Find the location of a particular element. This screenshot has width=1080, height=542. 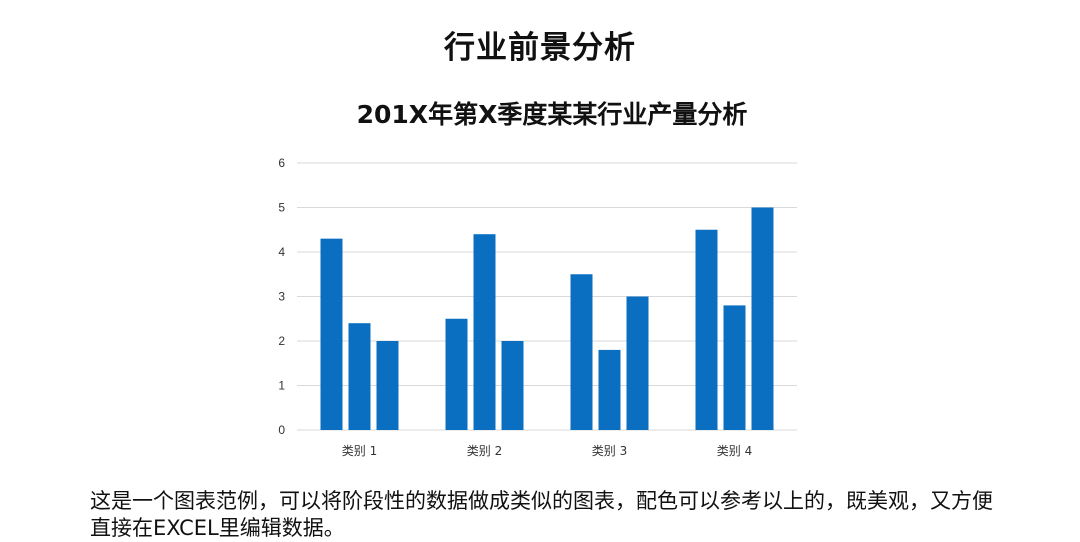

y-axis-ticks: 0 1 2 3 4 5 6 is located at coordinates (281, 296).